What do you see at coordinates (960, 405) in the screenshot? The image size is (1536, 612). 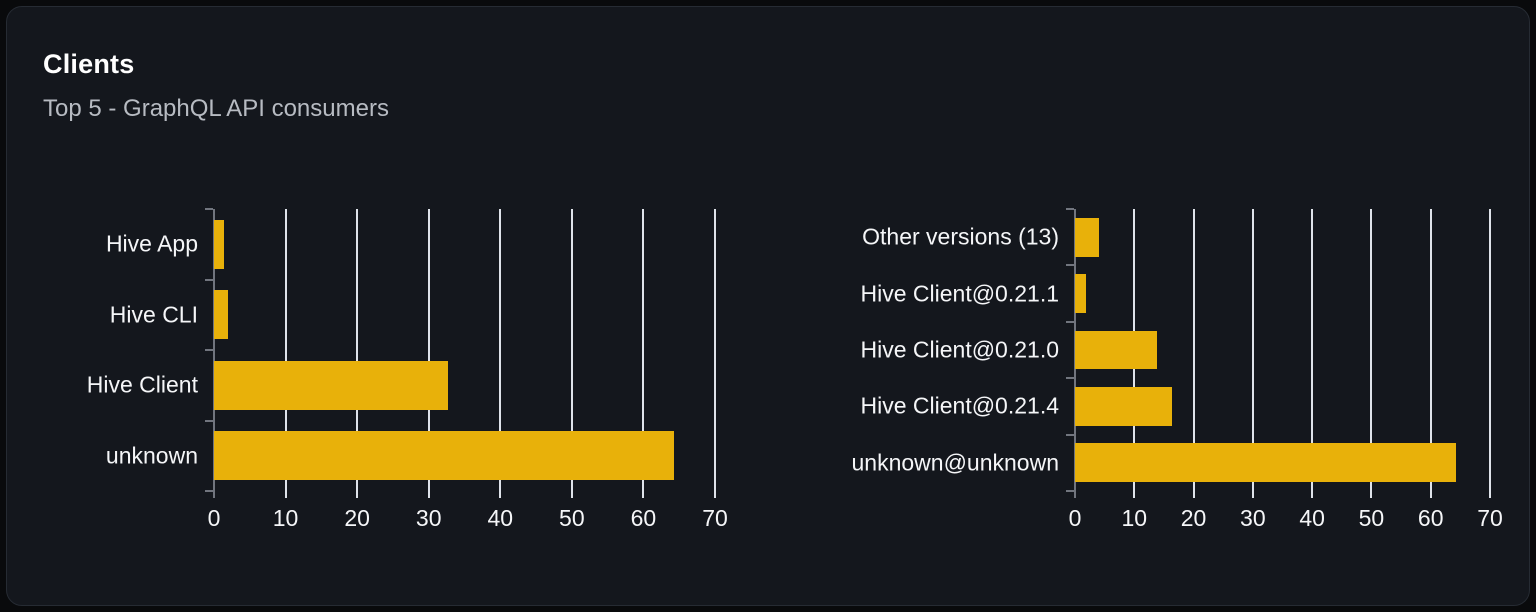 I see `category-label: Hive Client@0.21.4` at bounding box center [960, 405].